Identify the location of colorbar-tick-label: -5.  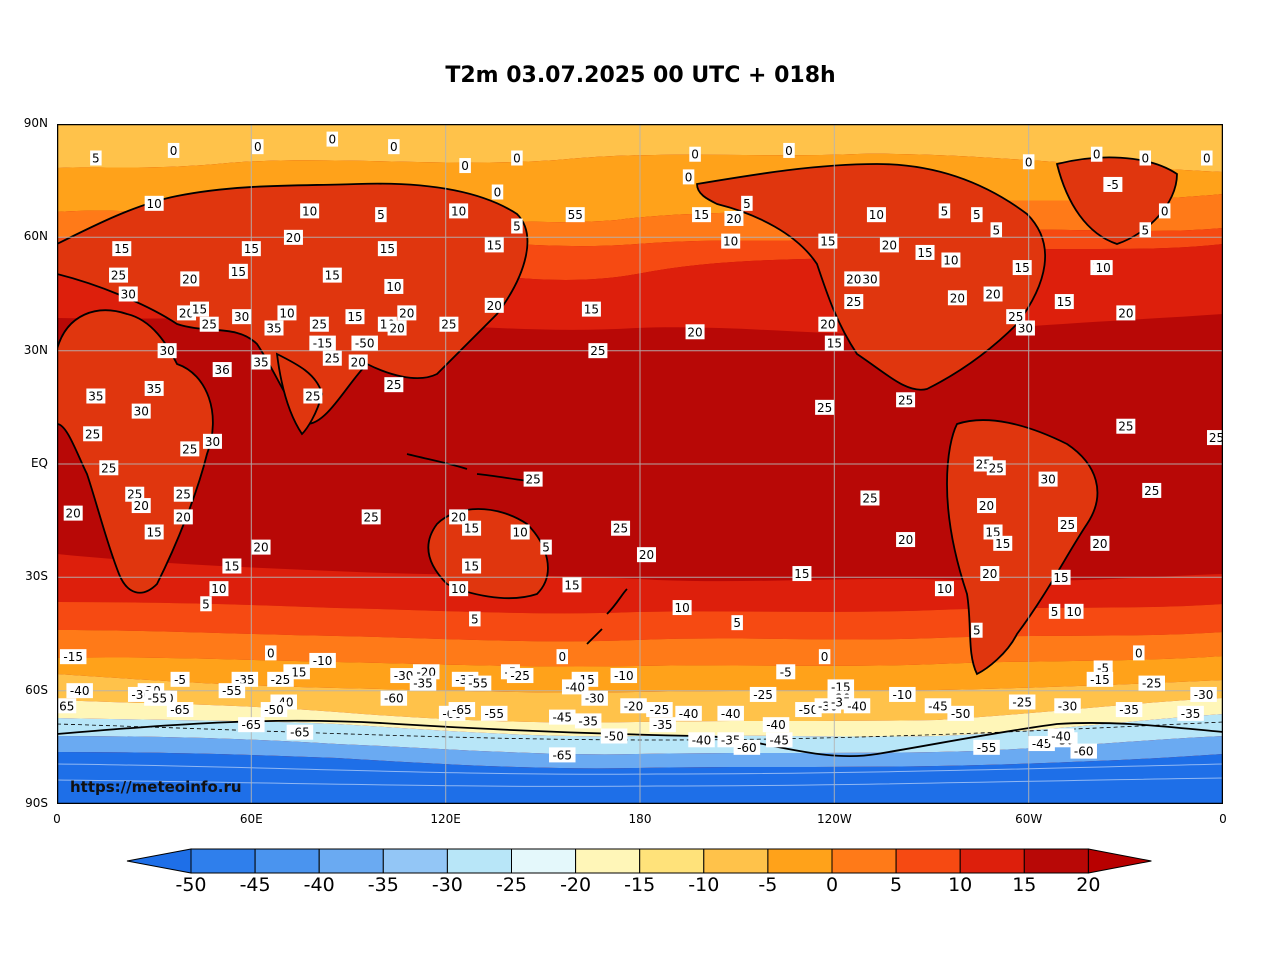
(768, 885).